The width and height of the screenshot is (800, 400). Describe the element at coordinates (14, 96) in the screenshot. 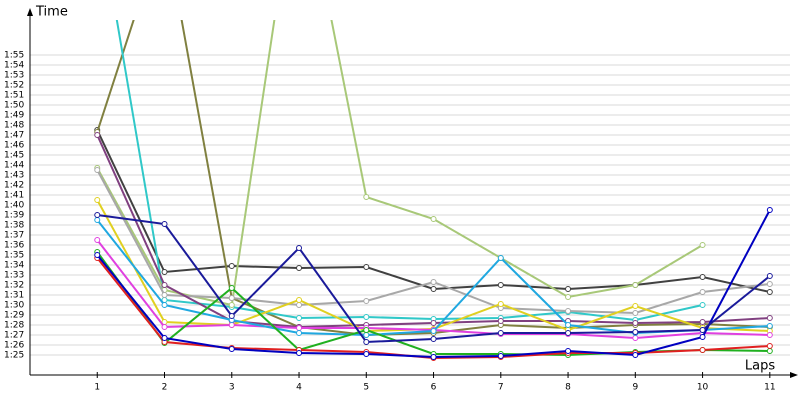

I see `y-tick-label: 1:51` at that location.